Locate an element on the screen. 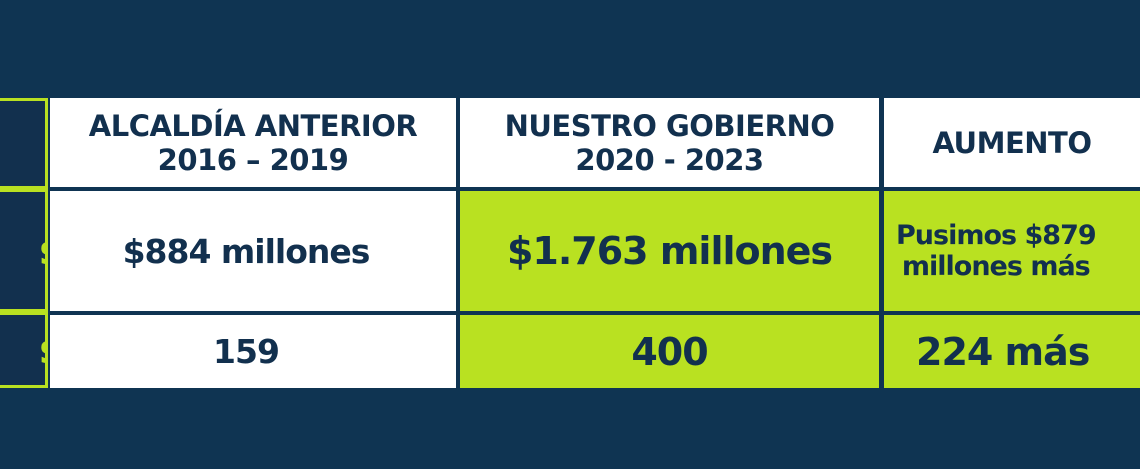  row1-previous-value: $884 millones is located at coordinates (253, 251).